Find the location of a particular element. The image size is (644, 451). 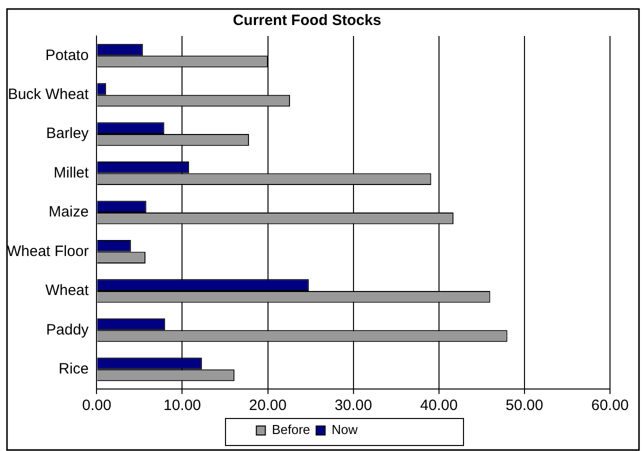

y-tick-label: Paddy is located at coordinates (68, 329).